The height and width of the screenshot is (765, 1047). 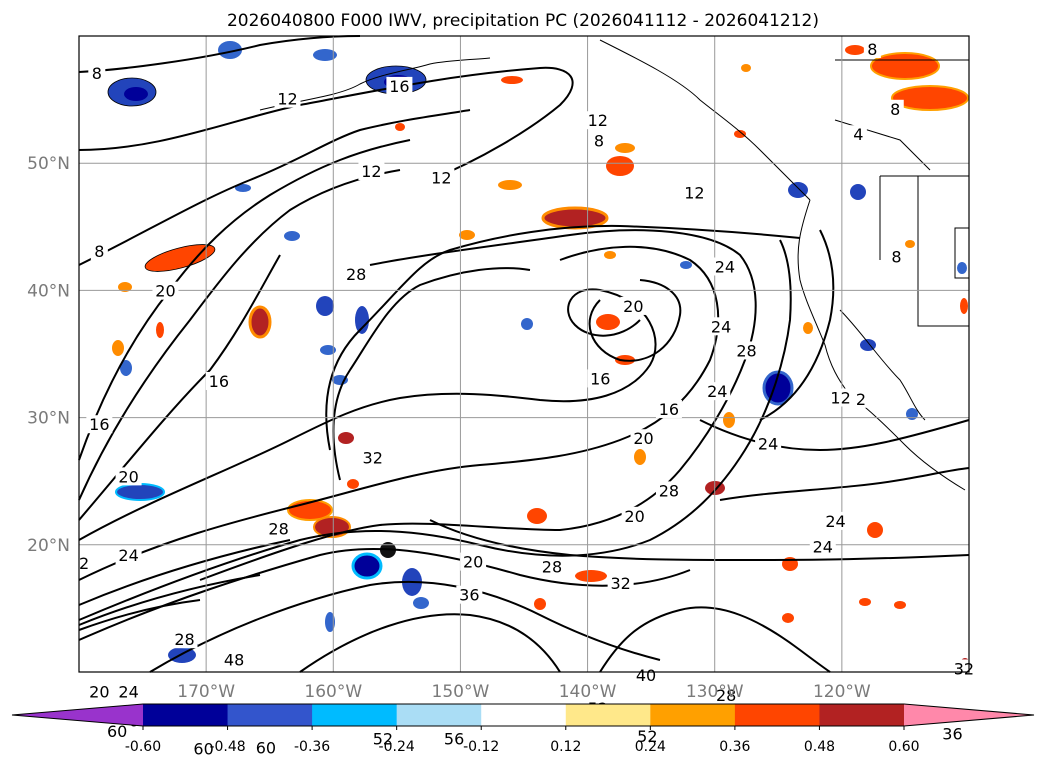 What do you see at coordinates (48, 546) in the screenshot?
I see `lat-tick-label: 20°N` at bounding box center [48, 546].